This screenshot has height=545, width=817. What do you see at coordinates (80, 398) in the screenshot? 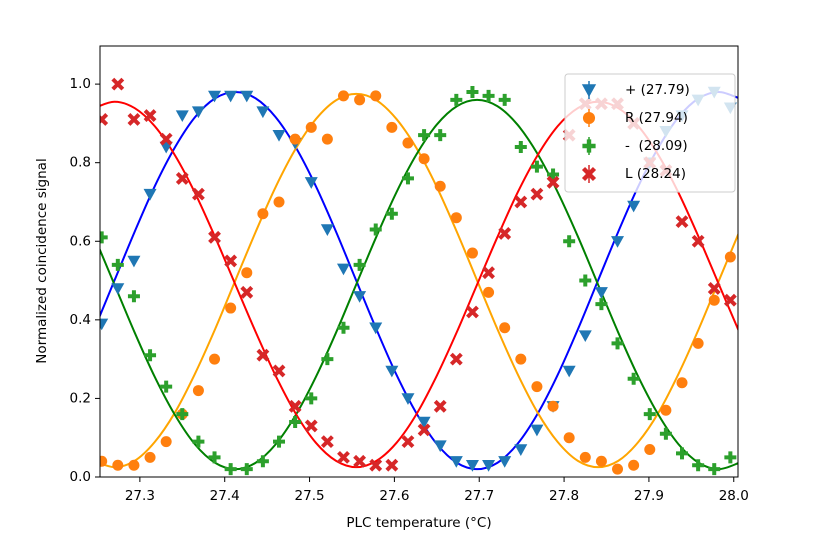
I see `y-tick-label: 0.2` at bounding box center [80, 398].